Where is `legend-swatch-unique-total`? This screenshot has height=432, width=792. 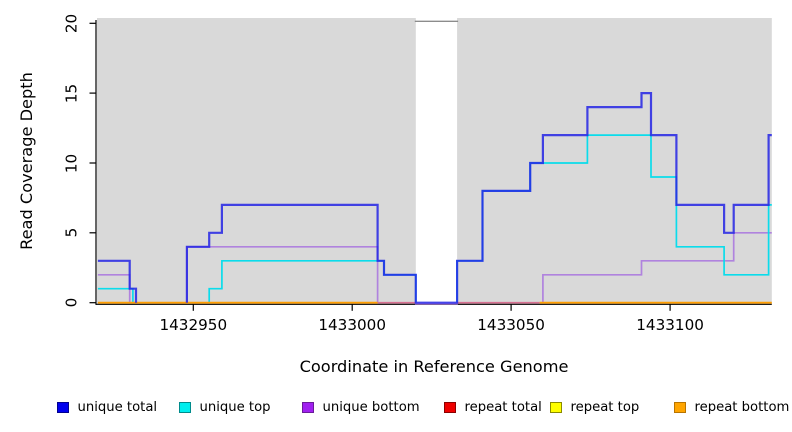 legend-swatch-unique-total is located at coordinates (63, 407).